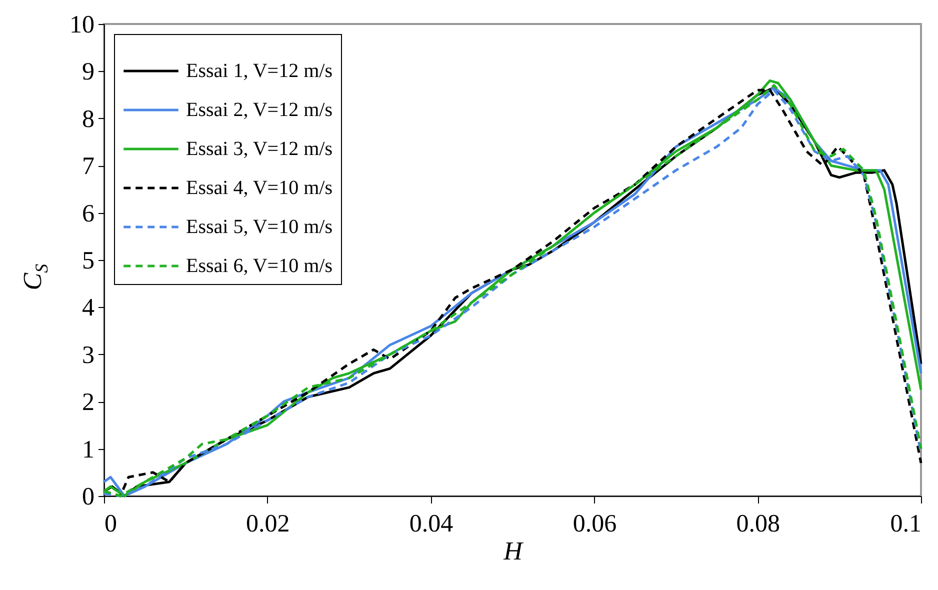  I want to click on x-tick-label: 0.06, so click(594, 524).